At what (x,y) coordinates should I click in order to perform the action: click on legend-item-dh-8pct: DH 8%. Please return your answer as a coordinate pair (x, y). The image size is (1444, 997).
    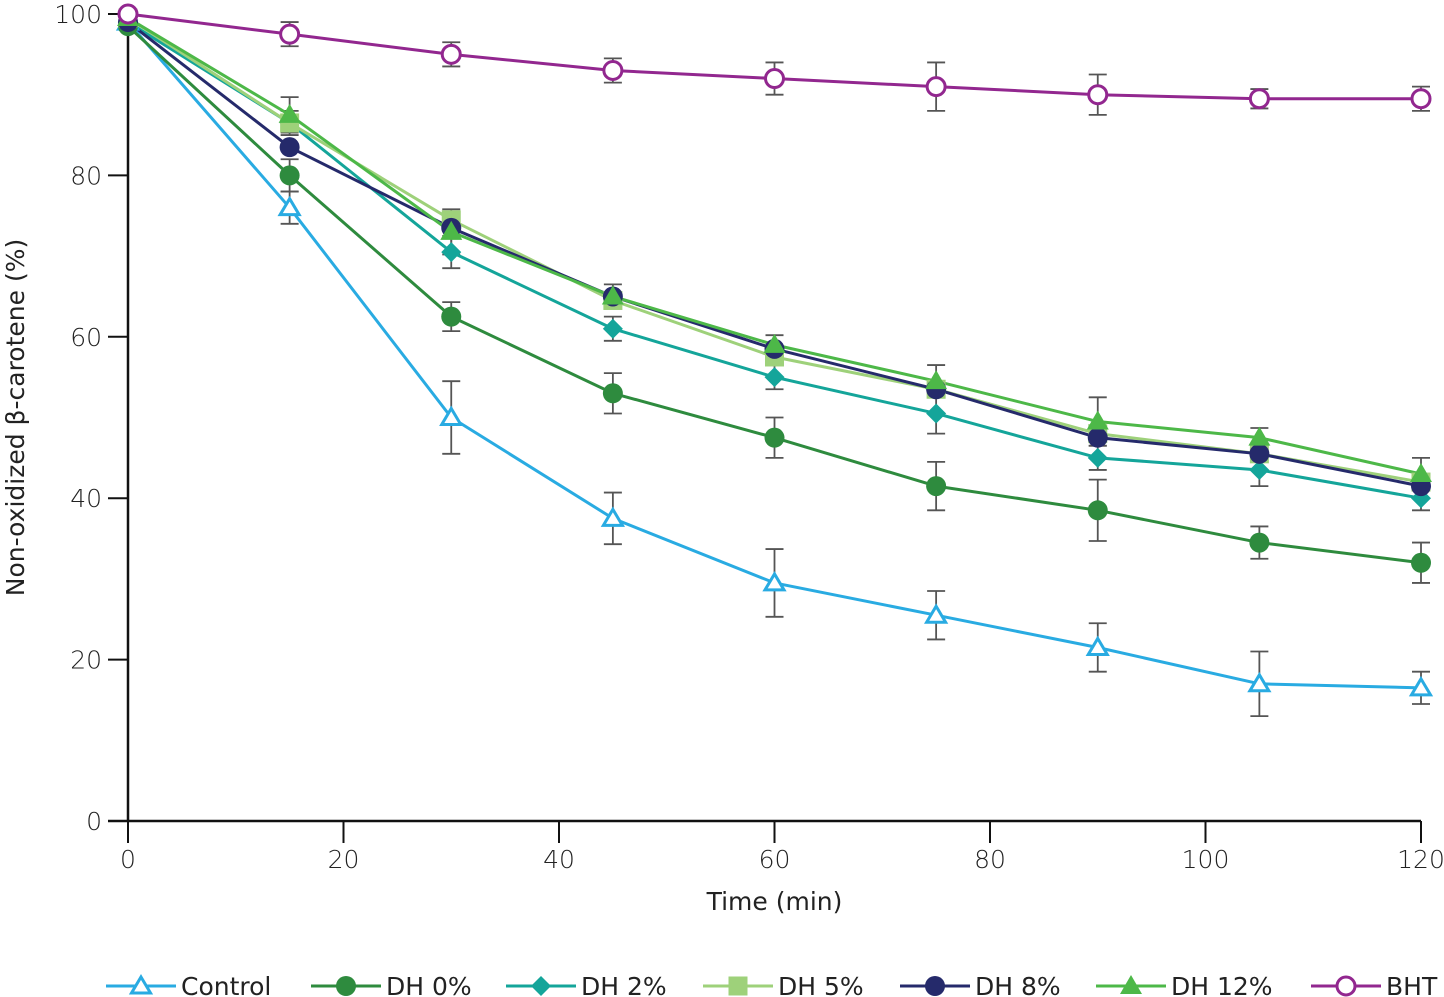
    Looking at the image, I should click on (980, 984).